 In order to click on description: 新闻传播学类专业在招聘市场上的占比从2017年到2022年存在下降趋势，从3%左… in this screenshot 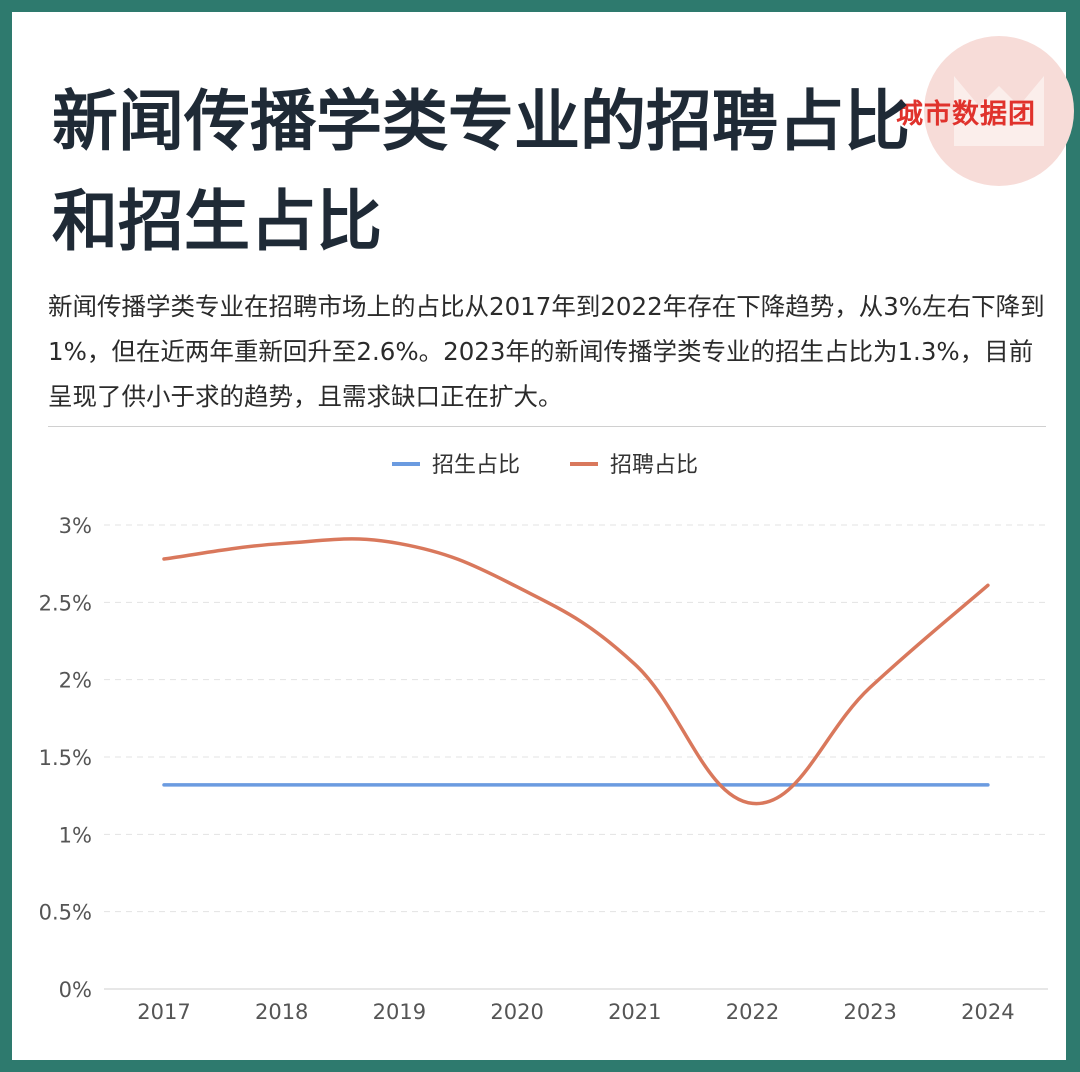, I will do `click(546, 351)`.